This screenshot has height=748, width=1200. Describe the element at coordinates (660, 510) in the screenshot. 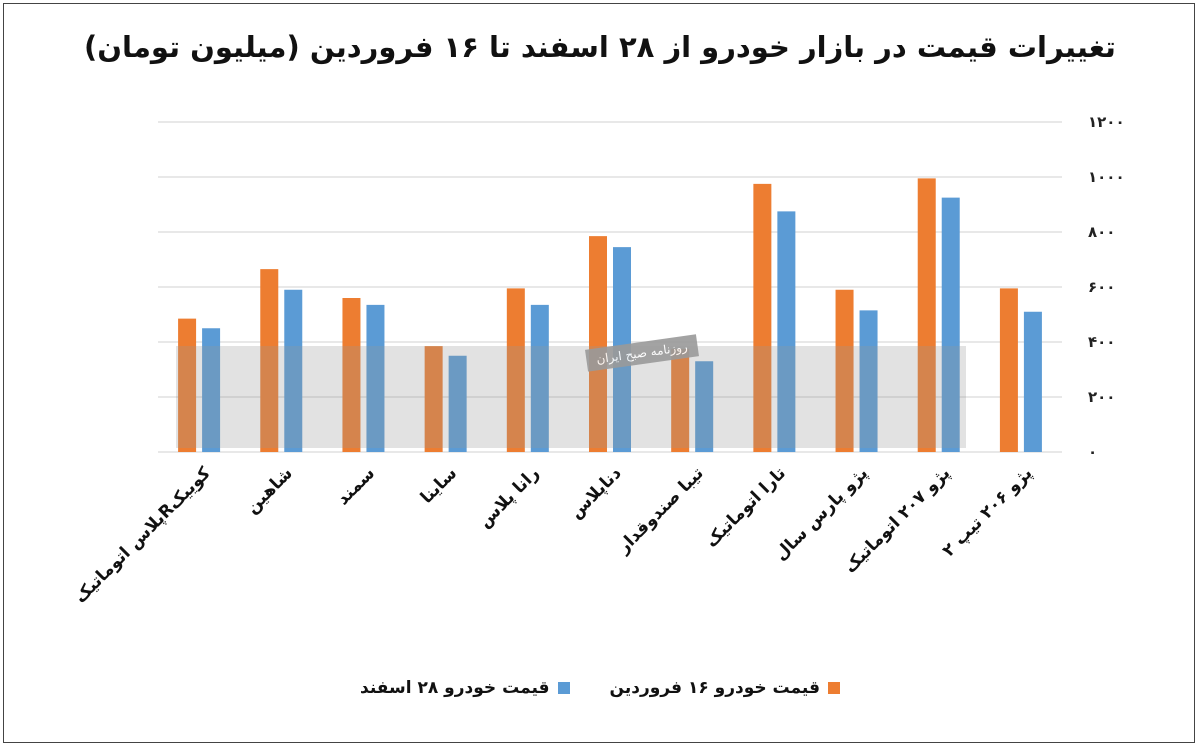

I see `x-category-label: تیبا صندوقدار` at that location.